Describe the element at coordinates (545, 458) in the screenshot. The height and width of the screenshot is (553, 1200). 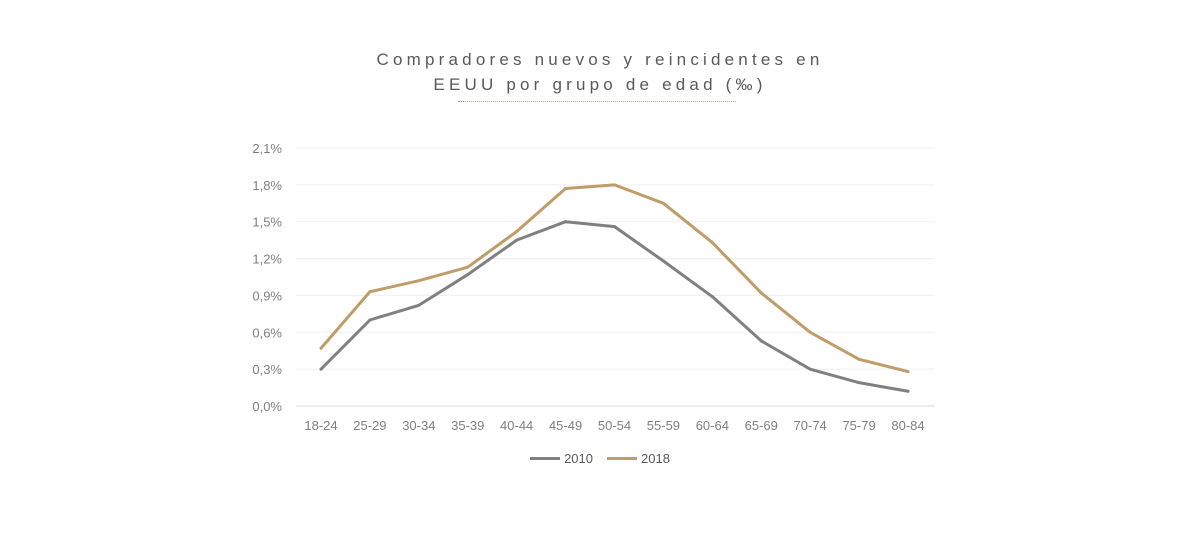
I see `legend-swatch-2010` at that location.